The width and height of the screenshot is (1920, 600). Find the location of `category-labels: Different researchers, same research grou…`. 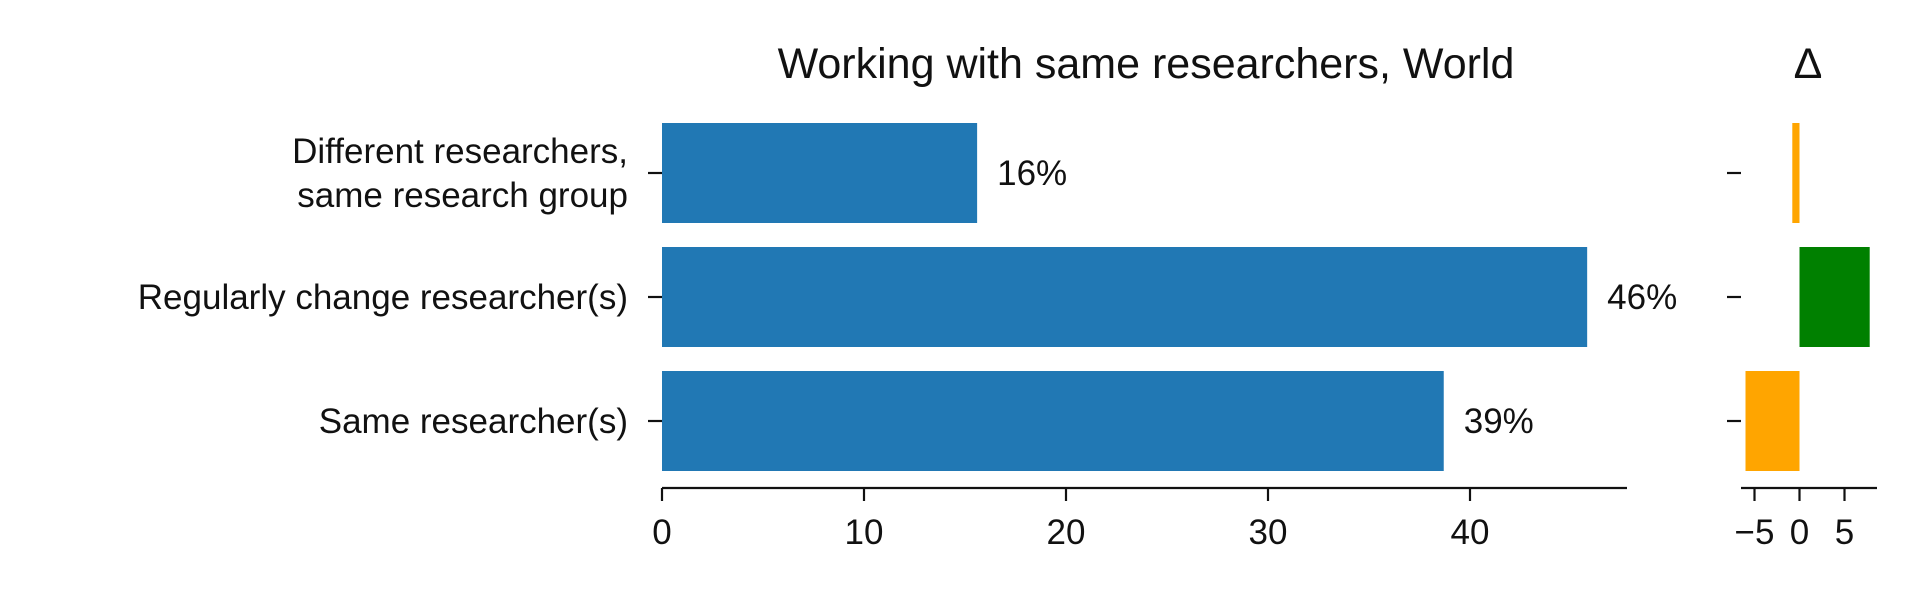

category-labels: Different researchers, same research grou… is located at coordinates (383, 286).